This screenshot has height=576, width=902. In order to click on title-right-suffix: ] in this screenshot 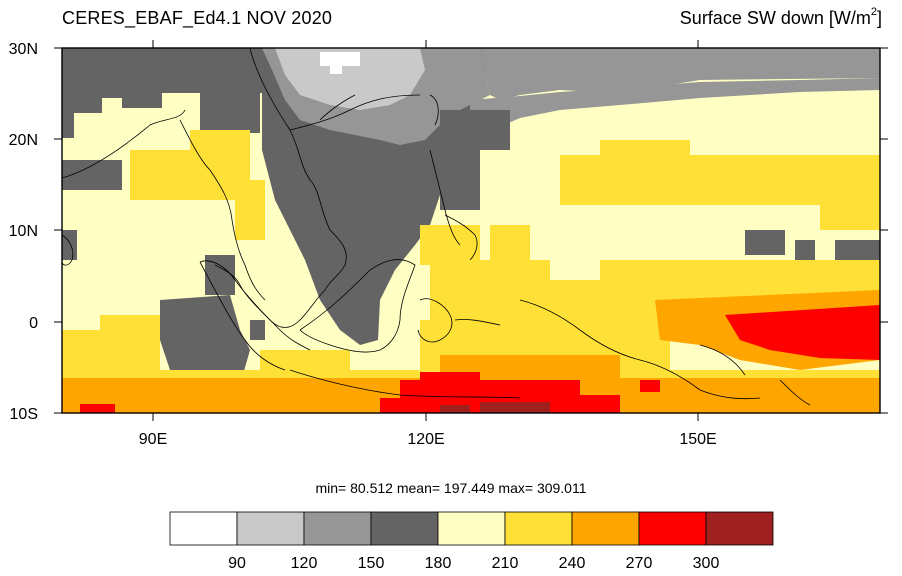, I will do `click(879, 18)`.